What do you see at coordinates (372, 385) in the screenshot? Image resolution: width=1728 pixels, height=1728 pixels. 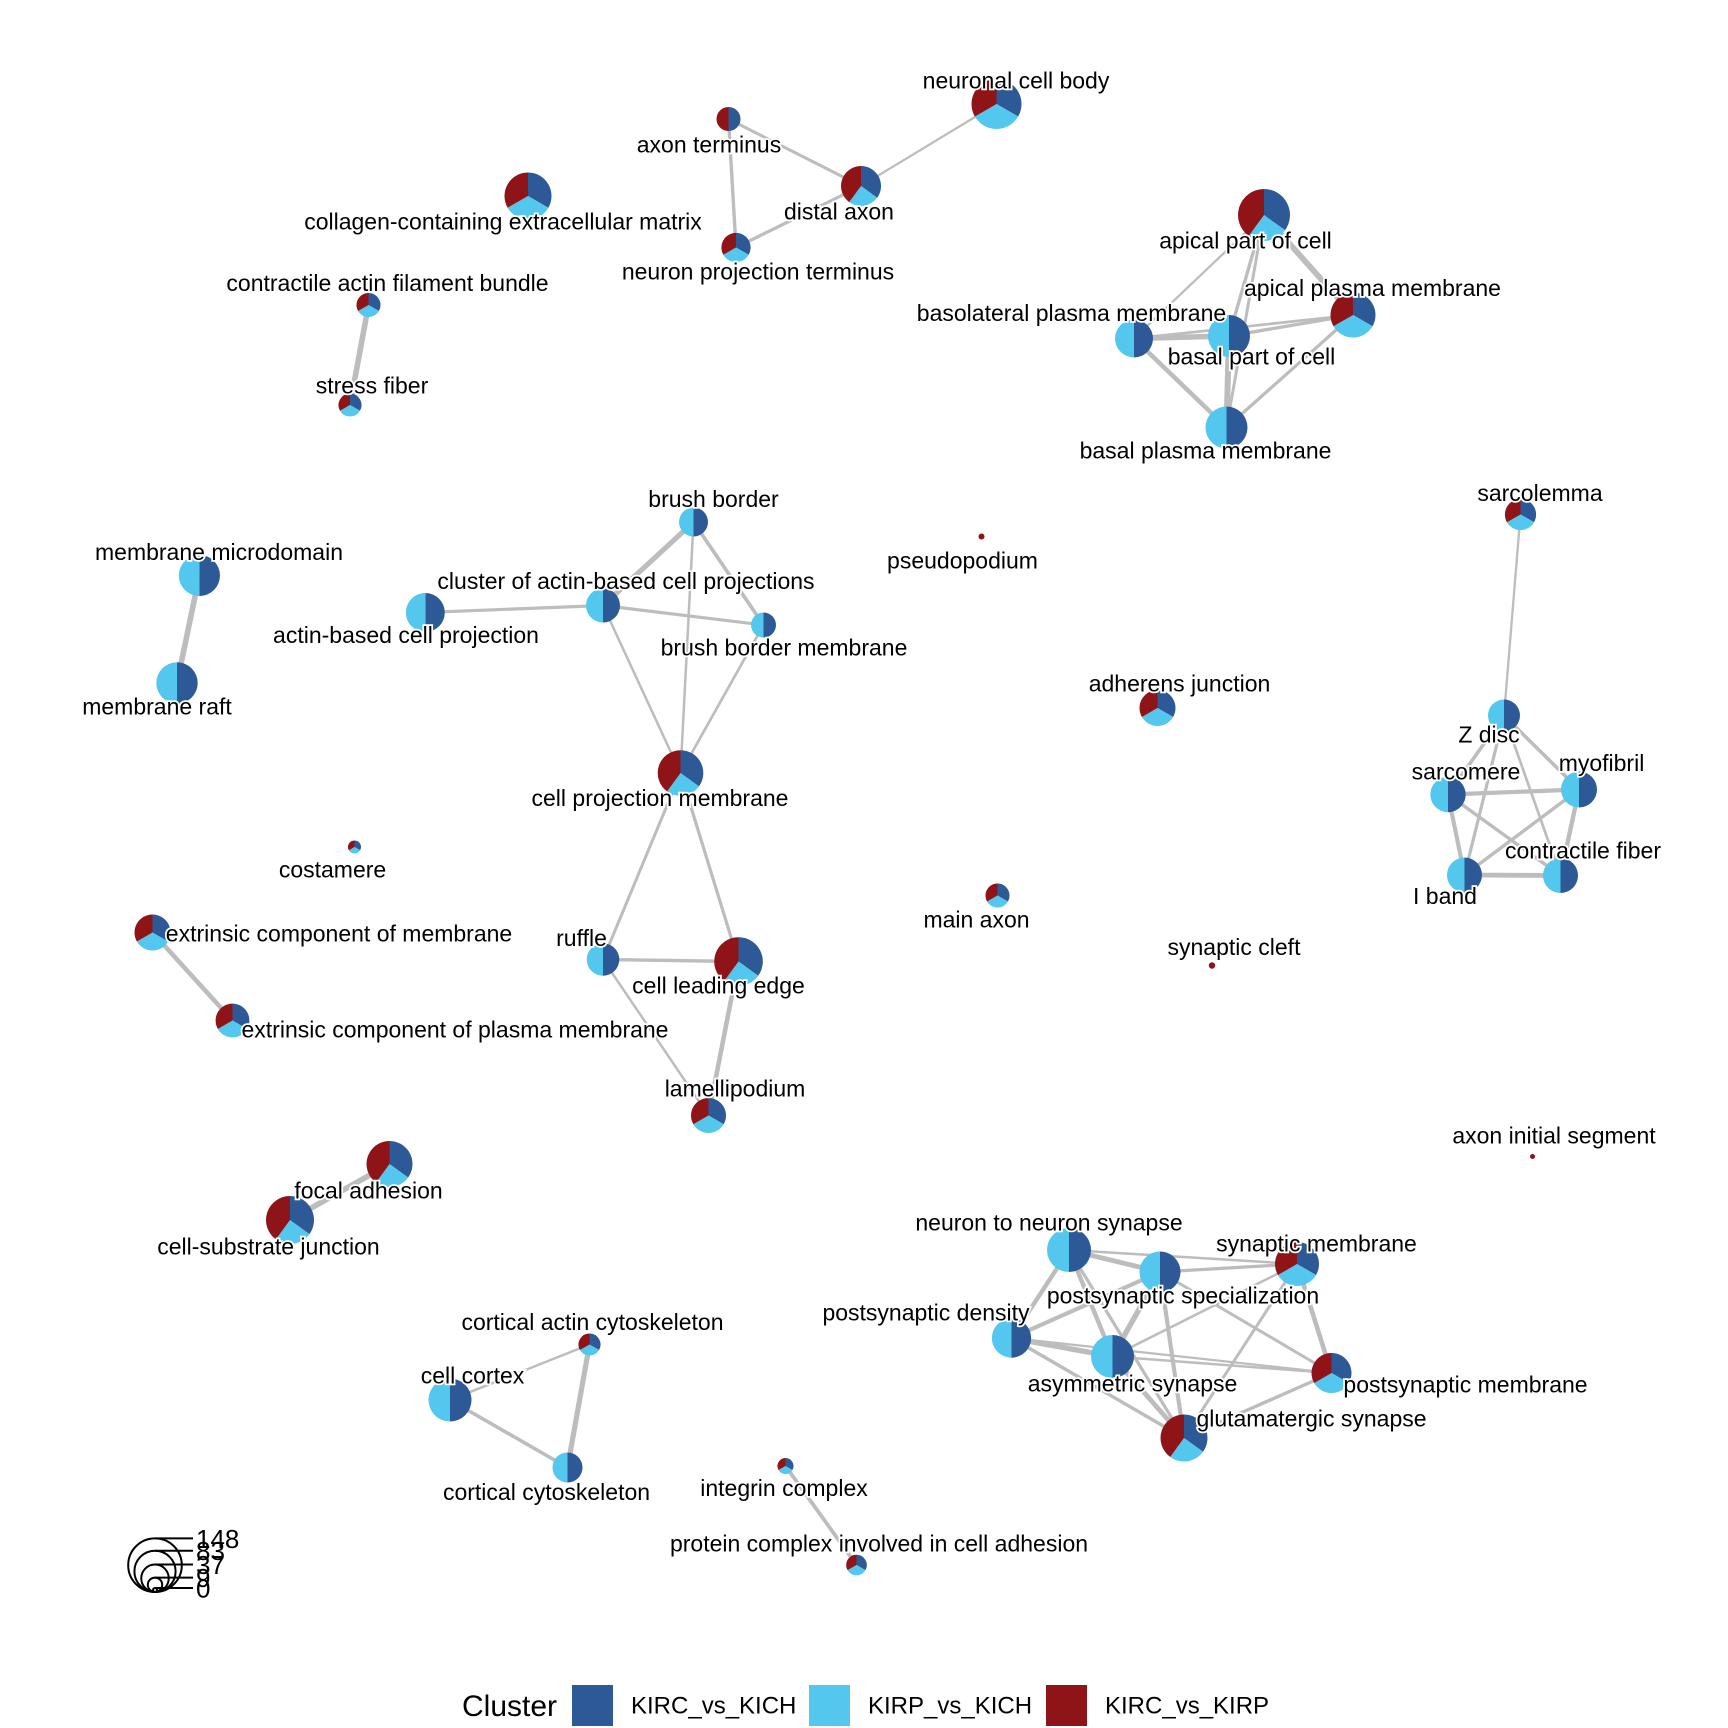 I see `svg-text: stress fiber` at bounding box center [372, 385].